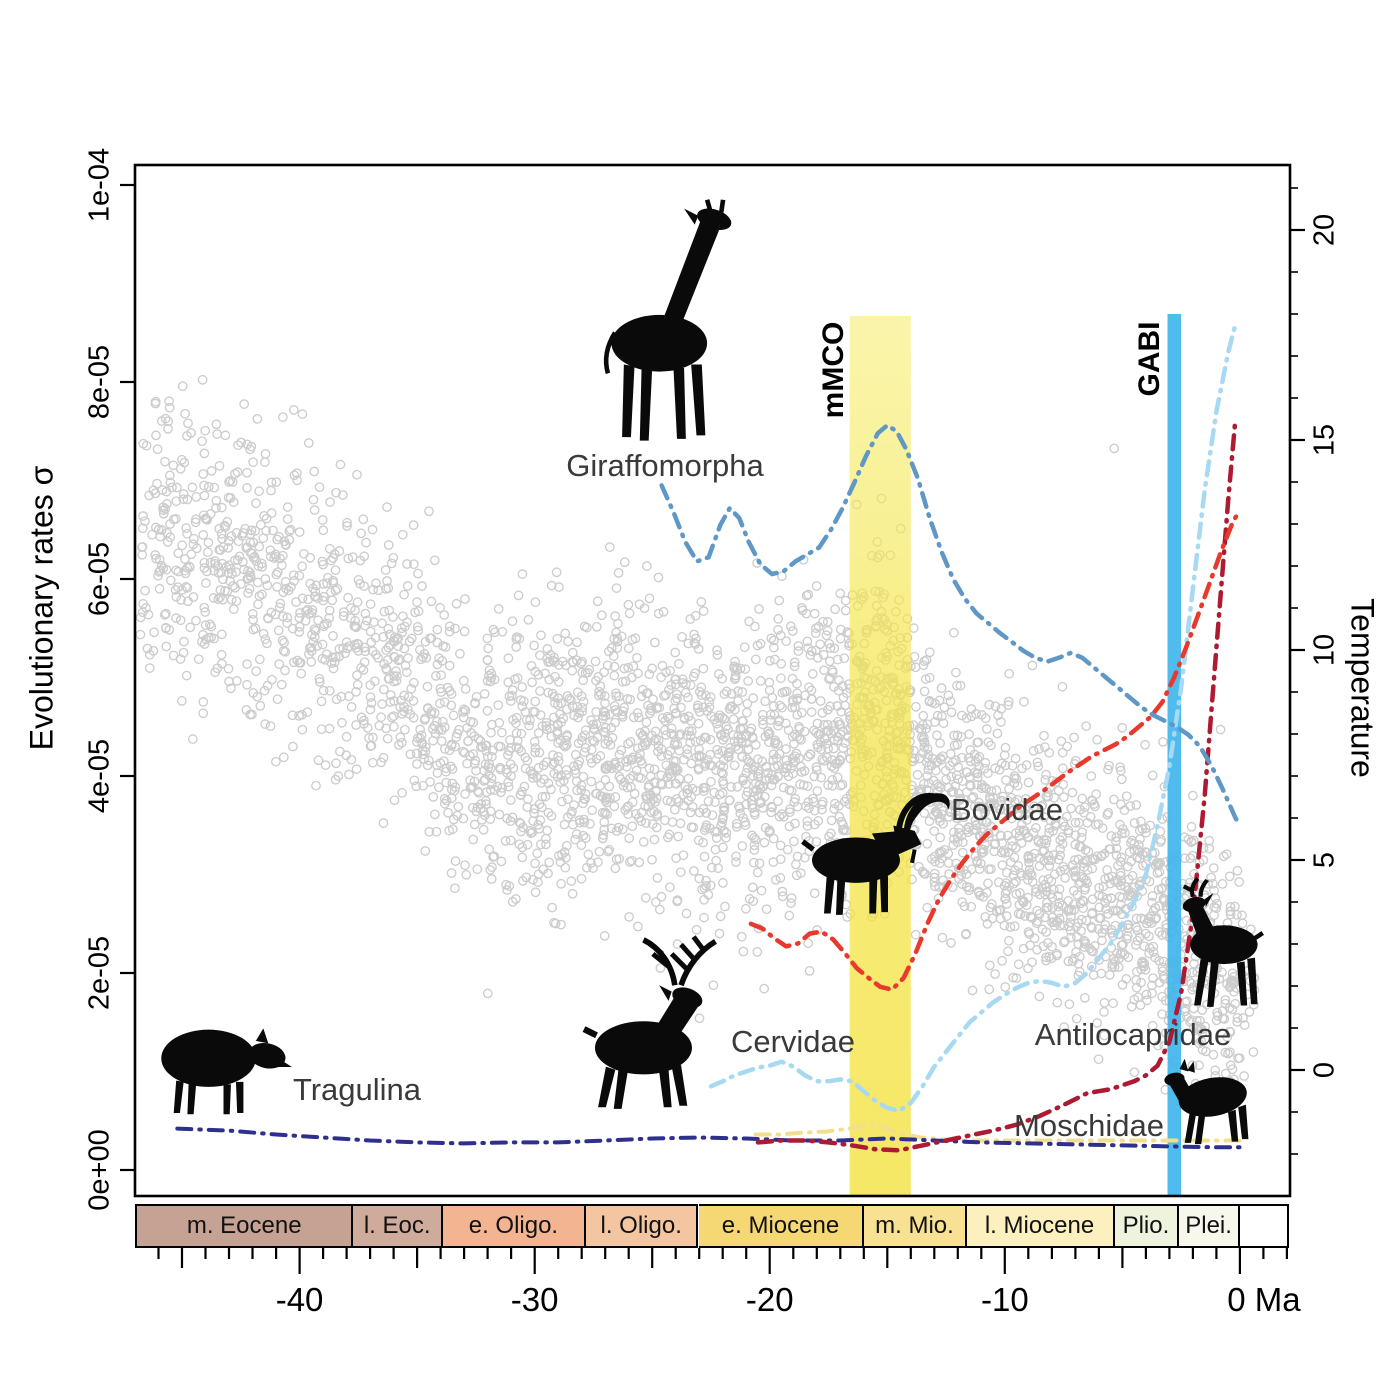 The height and width of the screenshot is (1400, 1400). I want to click on epoch-label: m. Mio., so click(914, 1225).